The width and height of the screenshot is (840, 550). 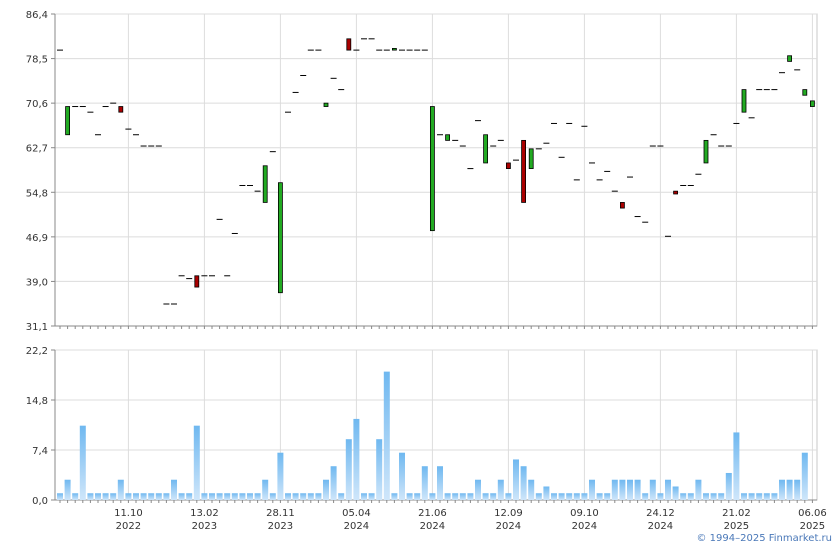 I want to click on x-tick-label-date: 21.02, so click(x=736, y=513).